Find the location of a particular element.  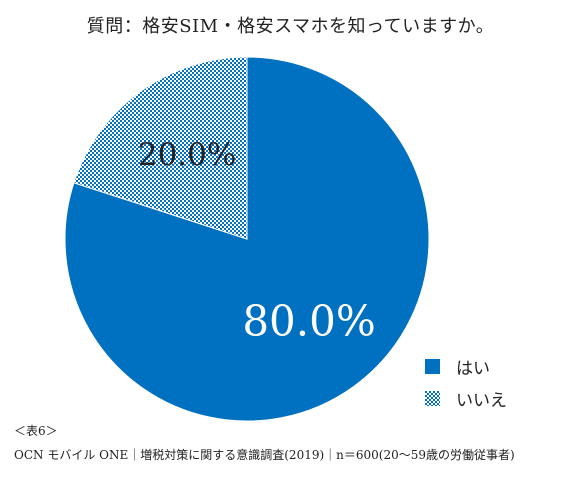

legend-swatch-yes is located at coordinates (432, 366).